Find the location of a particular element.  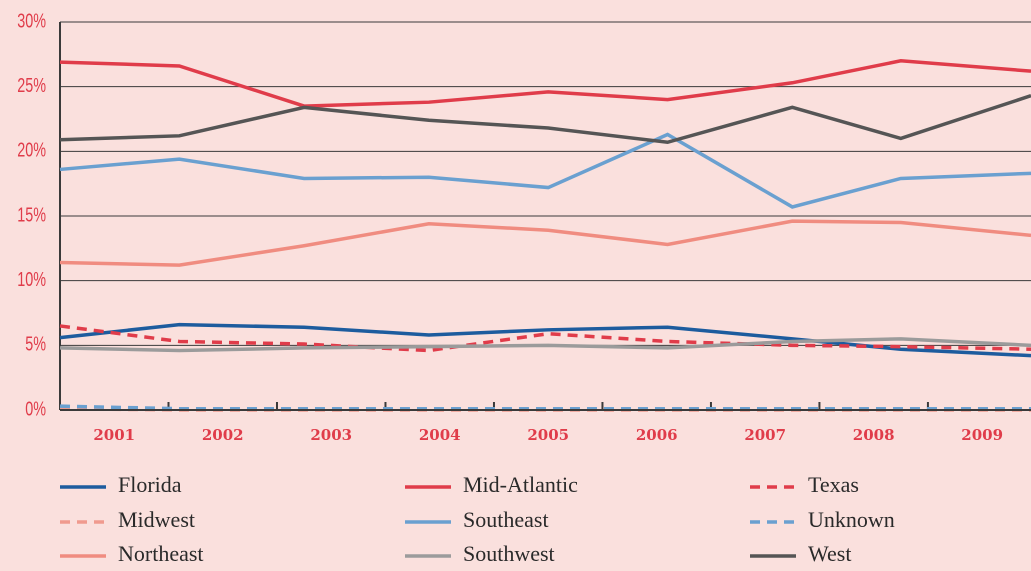

x-tick-label: 2008 is located at coordinates (874, 435).